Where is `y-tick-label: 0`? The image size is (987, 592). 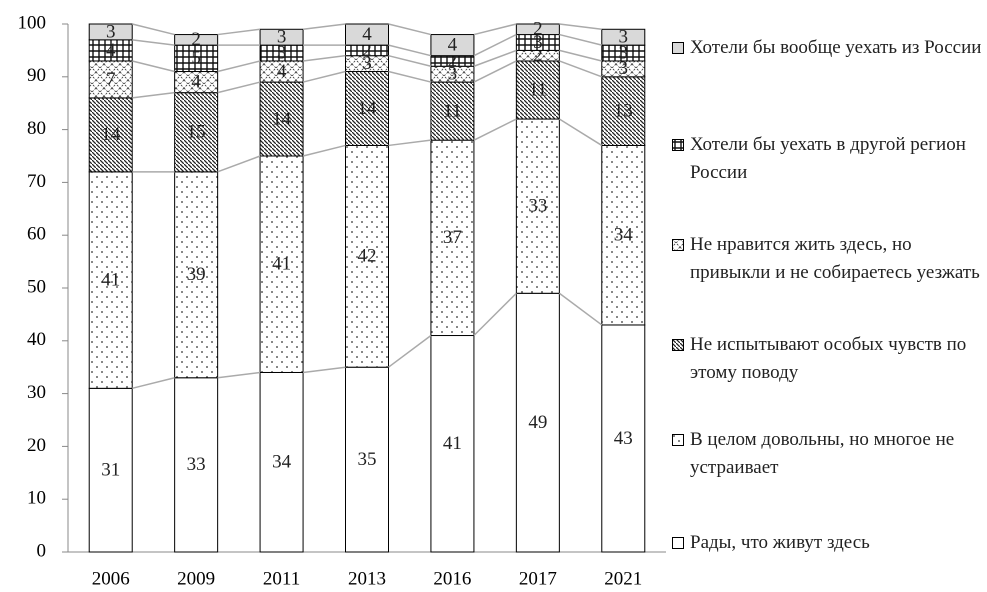
y-tick-label: 0 is located at coordinates (42, 550).